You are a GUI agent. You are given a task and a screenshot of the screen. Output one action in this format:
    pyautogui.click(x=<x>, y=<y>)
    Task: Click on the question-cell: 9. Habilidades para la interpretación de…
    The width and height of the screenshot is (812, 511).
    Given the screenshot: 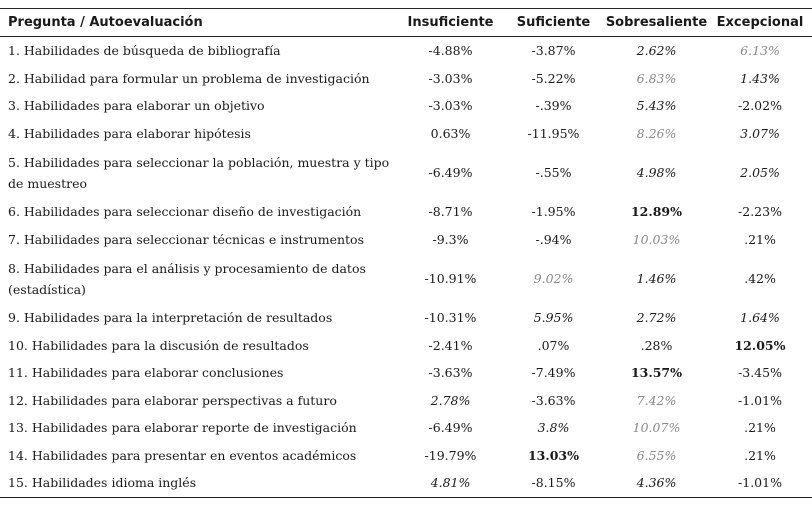 What is the action you would take?
    pyautogui.click(x=170, y=318)
    